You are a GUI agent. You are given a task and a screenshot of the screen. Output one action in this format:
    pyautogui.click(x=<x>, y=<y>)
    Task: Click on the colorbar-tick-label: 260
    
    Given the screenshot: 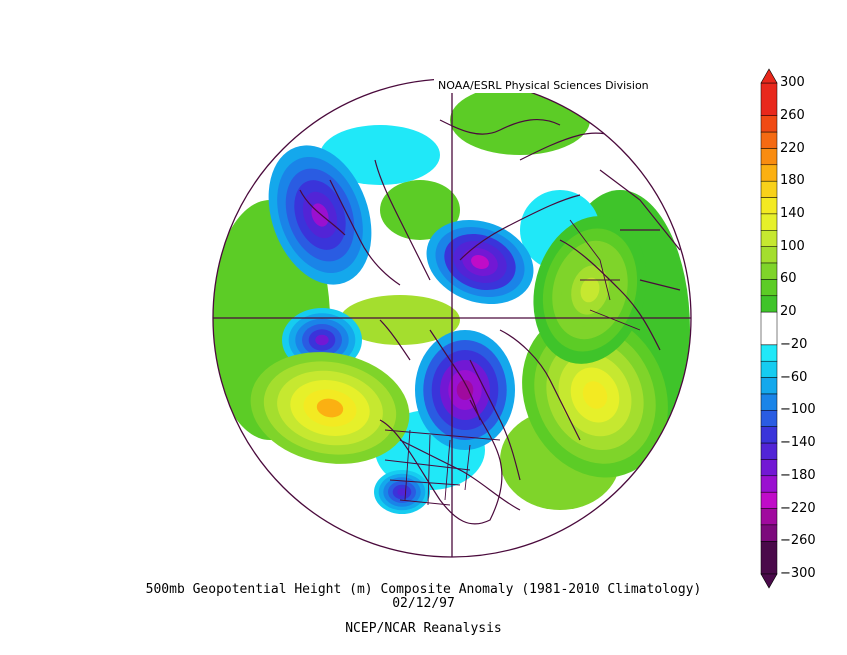 What is the action you would take?
    pyautogui.click(x=792, y=115)
    